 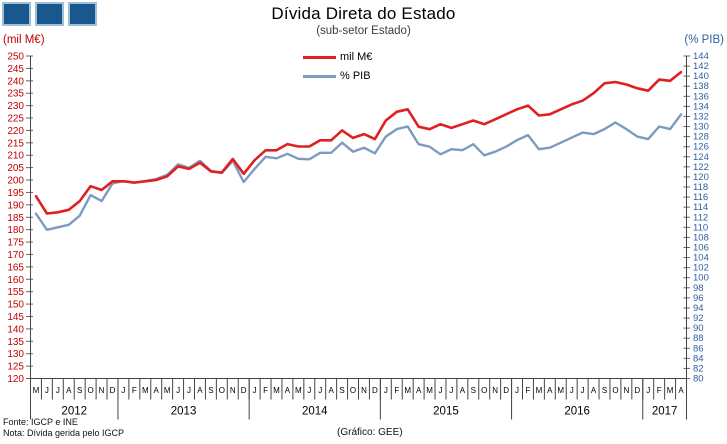 I want to click on source-note: Fonte: IGCP e INE, so click(x=40, y=422).